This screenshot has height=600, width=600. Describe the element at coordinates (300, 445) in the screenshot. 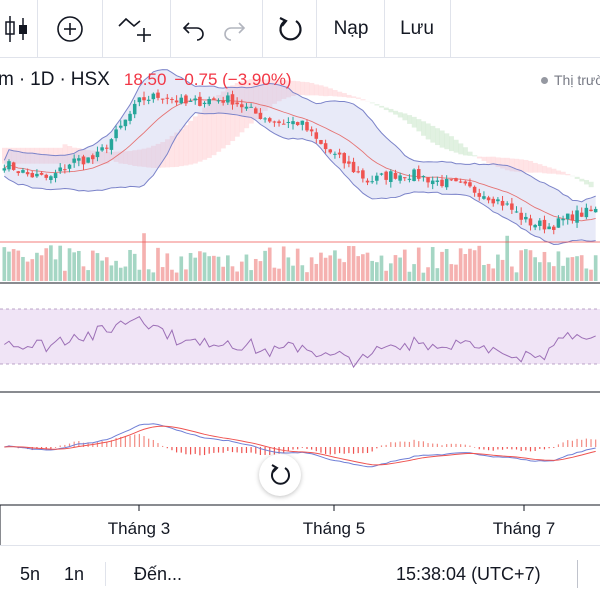

I see `macd-pane` at that location.